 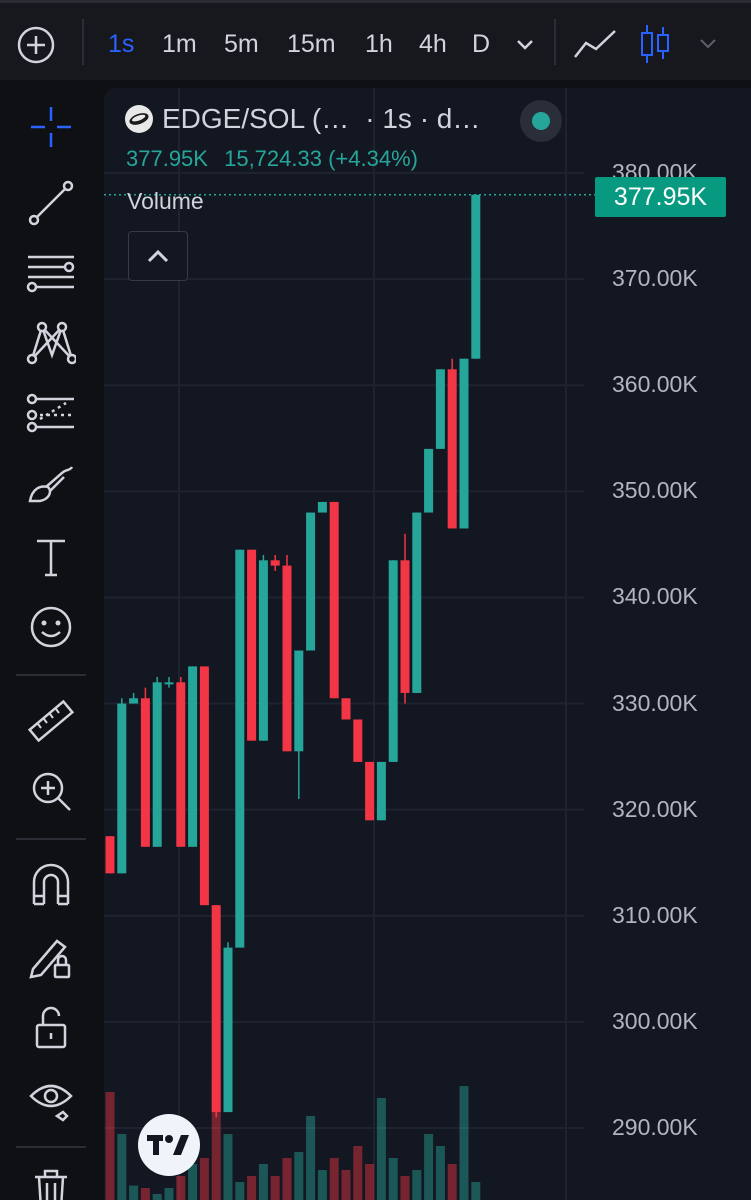 I want to click on price-axis-tick: 300.00K, so click(x=655, y=1020).